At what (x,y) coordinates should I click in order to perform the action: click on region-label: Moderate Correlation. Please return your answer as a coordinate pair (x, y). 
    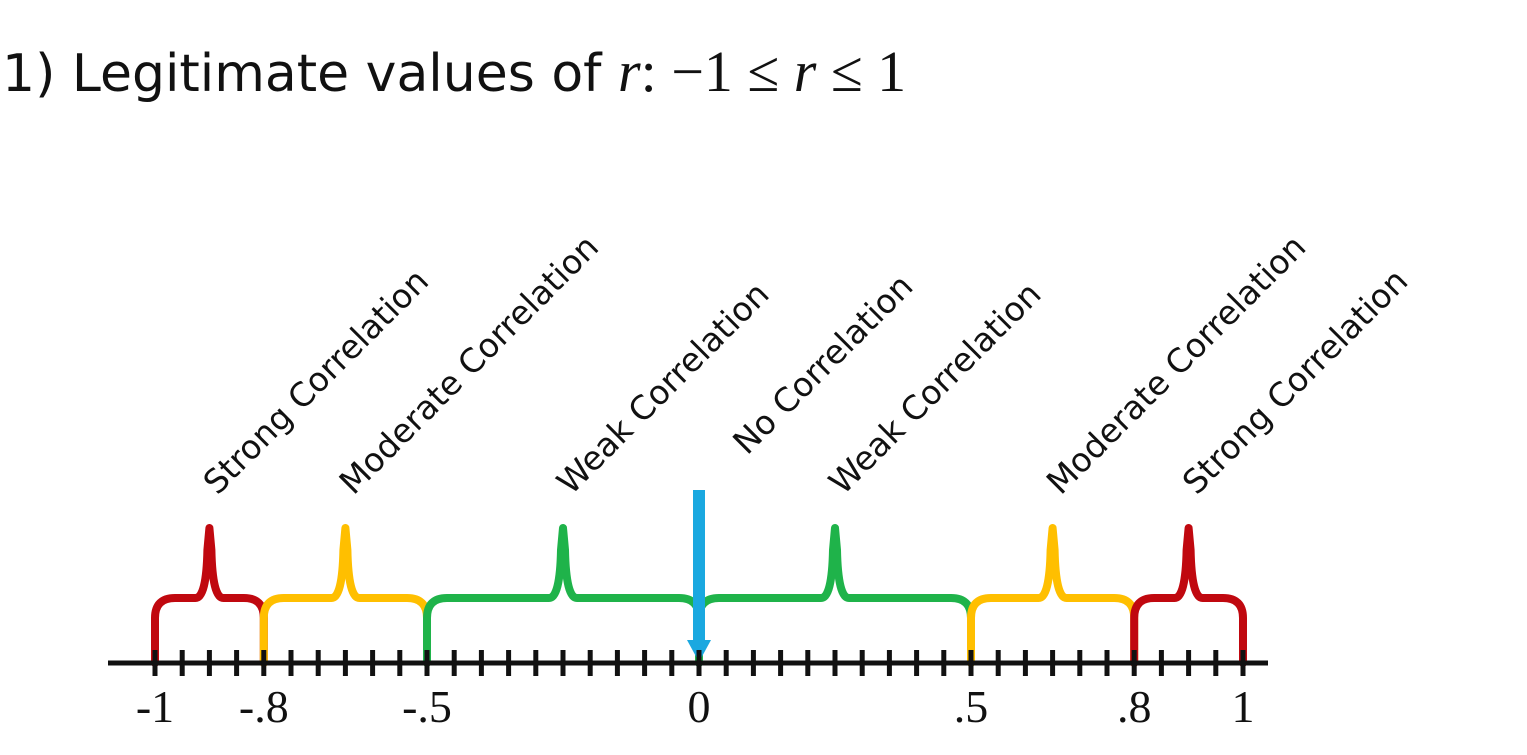
    Looking at the image, I should click on (1176, 364).